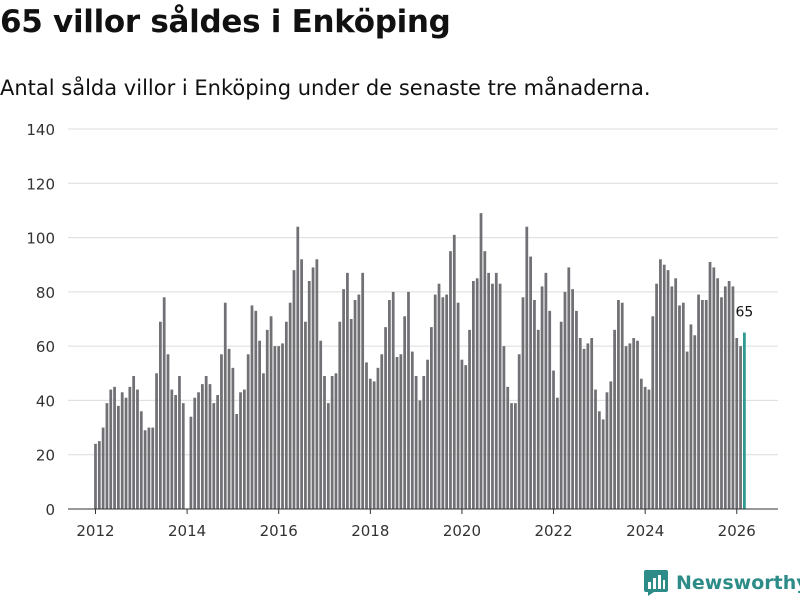 The height and width of the screenshot is (600, 800). I want to click on y-tick-label: 60, so click(45, 347).